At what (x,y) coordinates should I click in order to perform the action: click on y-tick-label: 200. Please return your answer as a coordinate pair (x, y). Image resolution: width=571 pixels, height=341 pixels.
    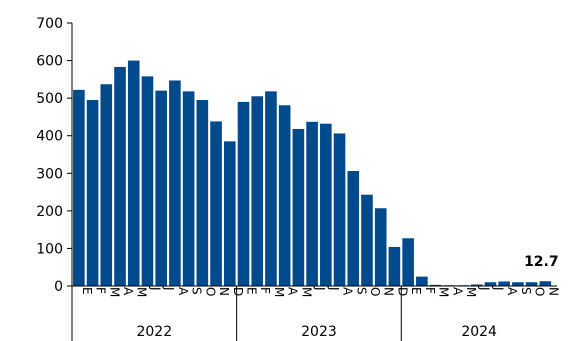
    Looking at the image, I should click on (49, 212).